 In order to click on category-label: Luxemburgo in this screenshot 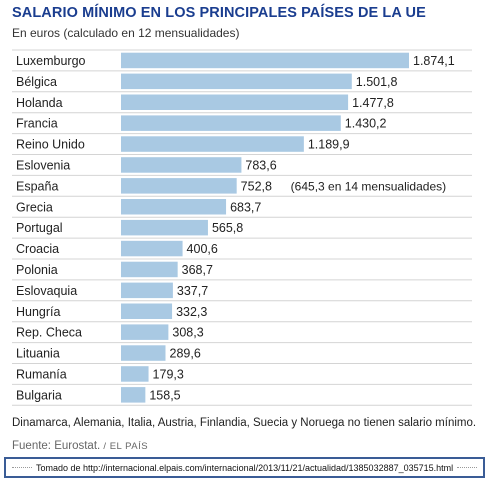, I will do `click(51, 61)`.